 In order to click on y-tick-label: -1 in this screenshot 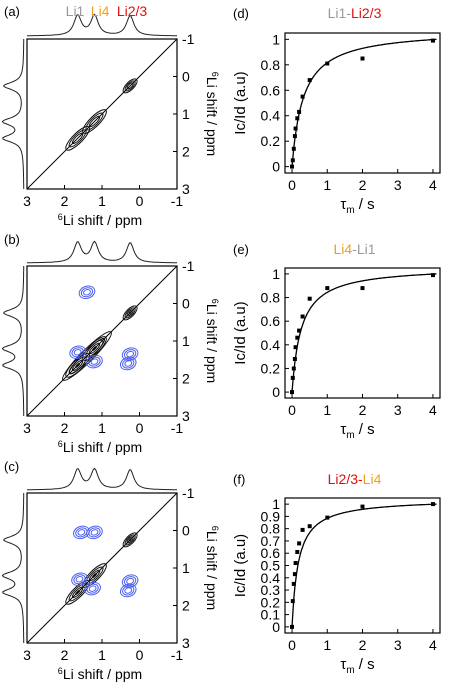, I will do `click(188, 39)`.